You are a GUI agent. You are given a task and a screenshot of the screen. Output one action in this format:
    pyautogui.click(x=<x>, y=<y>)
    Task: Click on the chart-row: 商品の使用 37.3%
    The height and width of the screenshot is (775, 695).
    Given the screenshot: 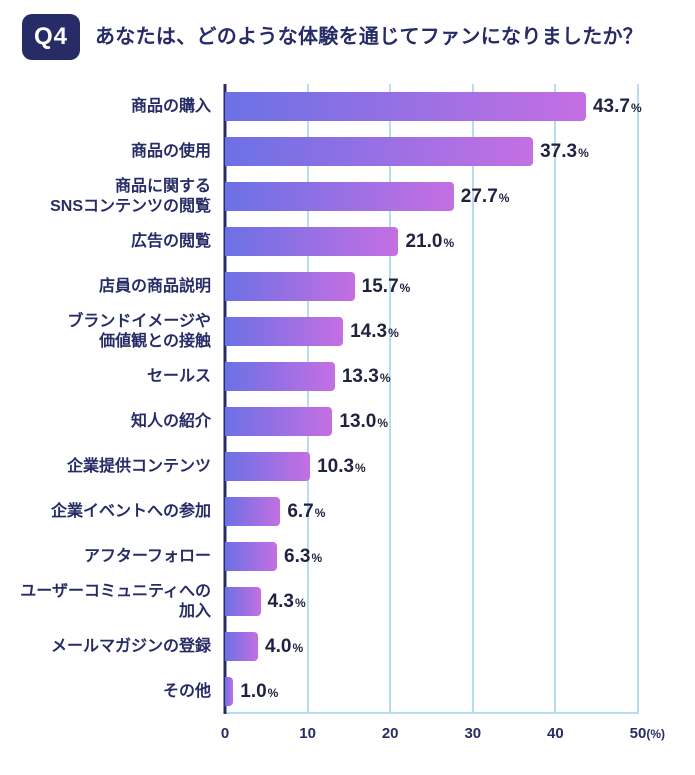 What is the action you would take?
    pyautogui.click(x=354, y=151)
    